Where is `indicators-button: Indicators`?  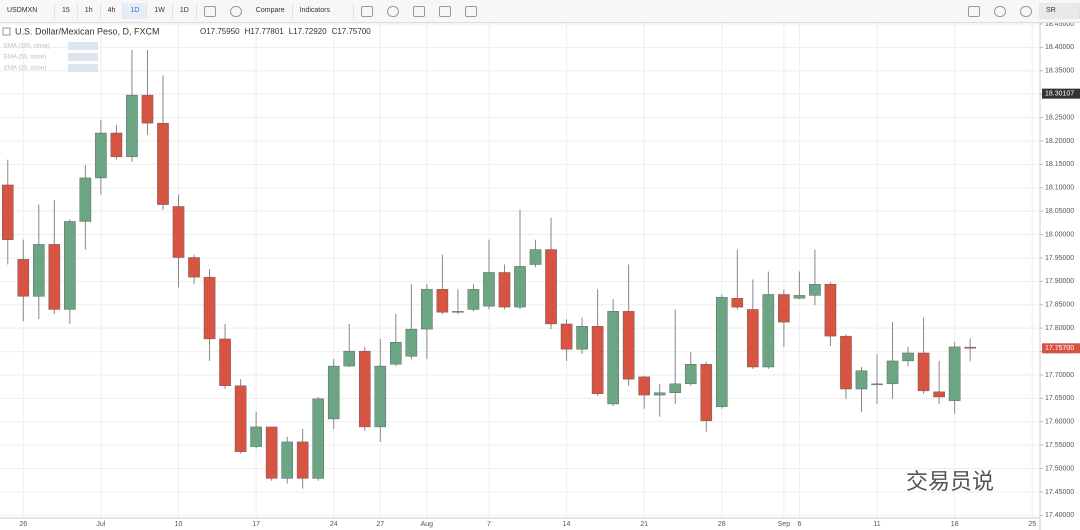 indicators-button: Indicators is located at coordinates (323, 11).